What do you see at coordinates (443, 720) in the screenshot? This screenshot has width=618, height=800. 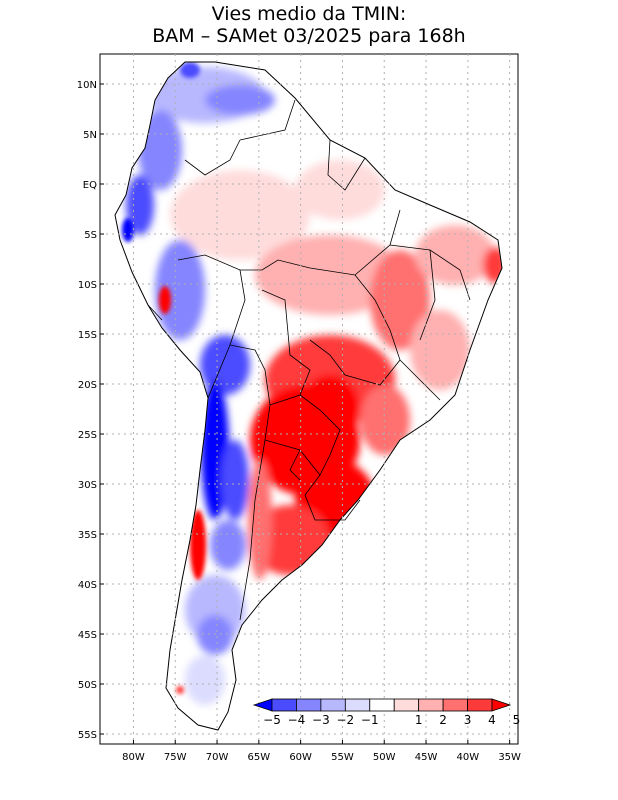 I see `colorbar-label: 2` at bounding box center [443, 720].